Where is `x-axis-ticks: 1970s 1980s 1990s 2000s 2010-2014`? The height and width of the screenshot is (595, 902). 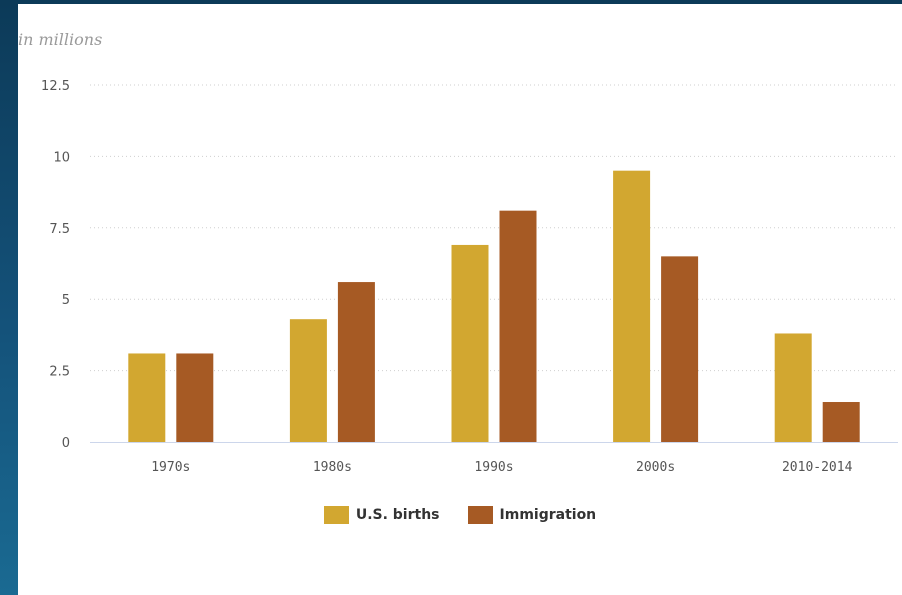 x-axis-ticks: 1970s 1980s 1990s 2000s 2010-2014 is located at coordinates (501, 467).